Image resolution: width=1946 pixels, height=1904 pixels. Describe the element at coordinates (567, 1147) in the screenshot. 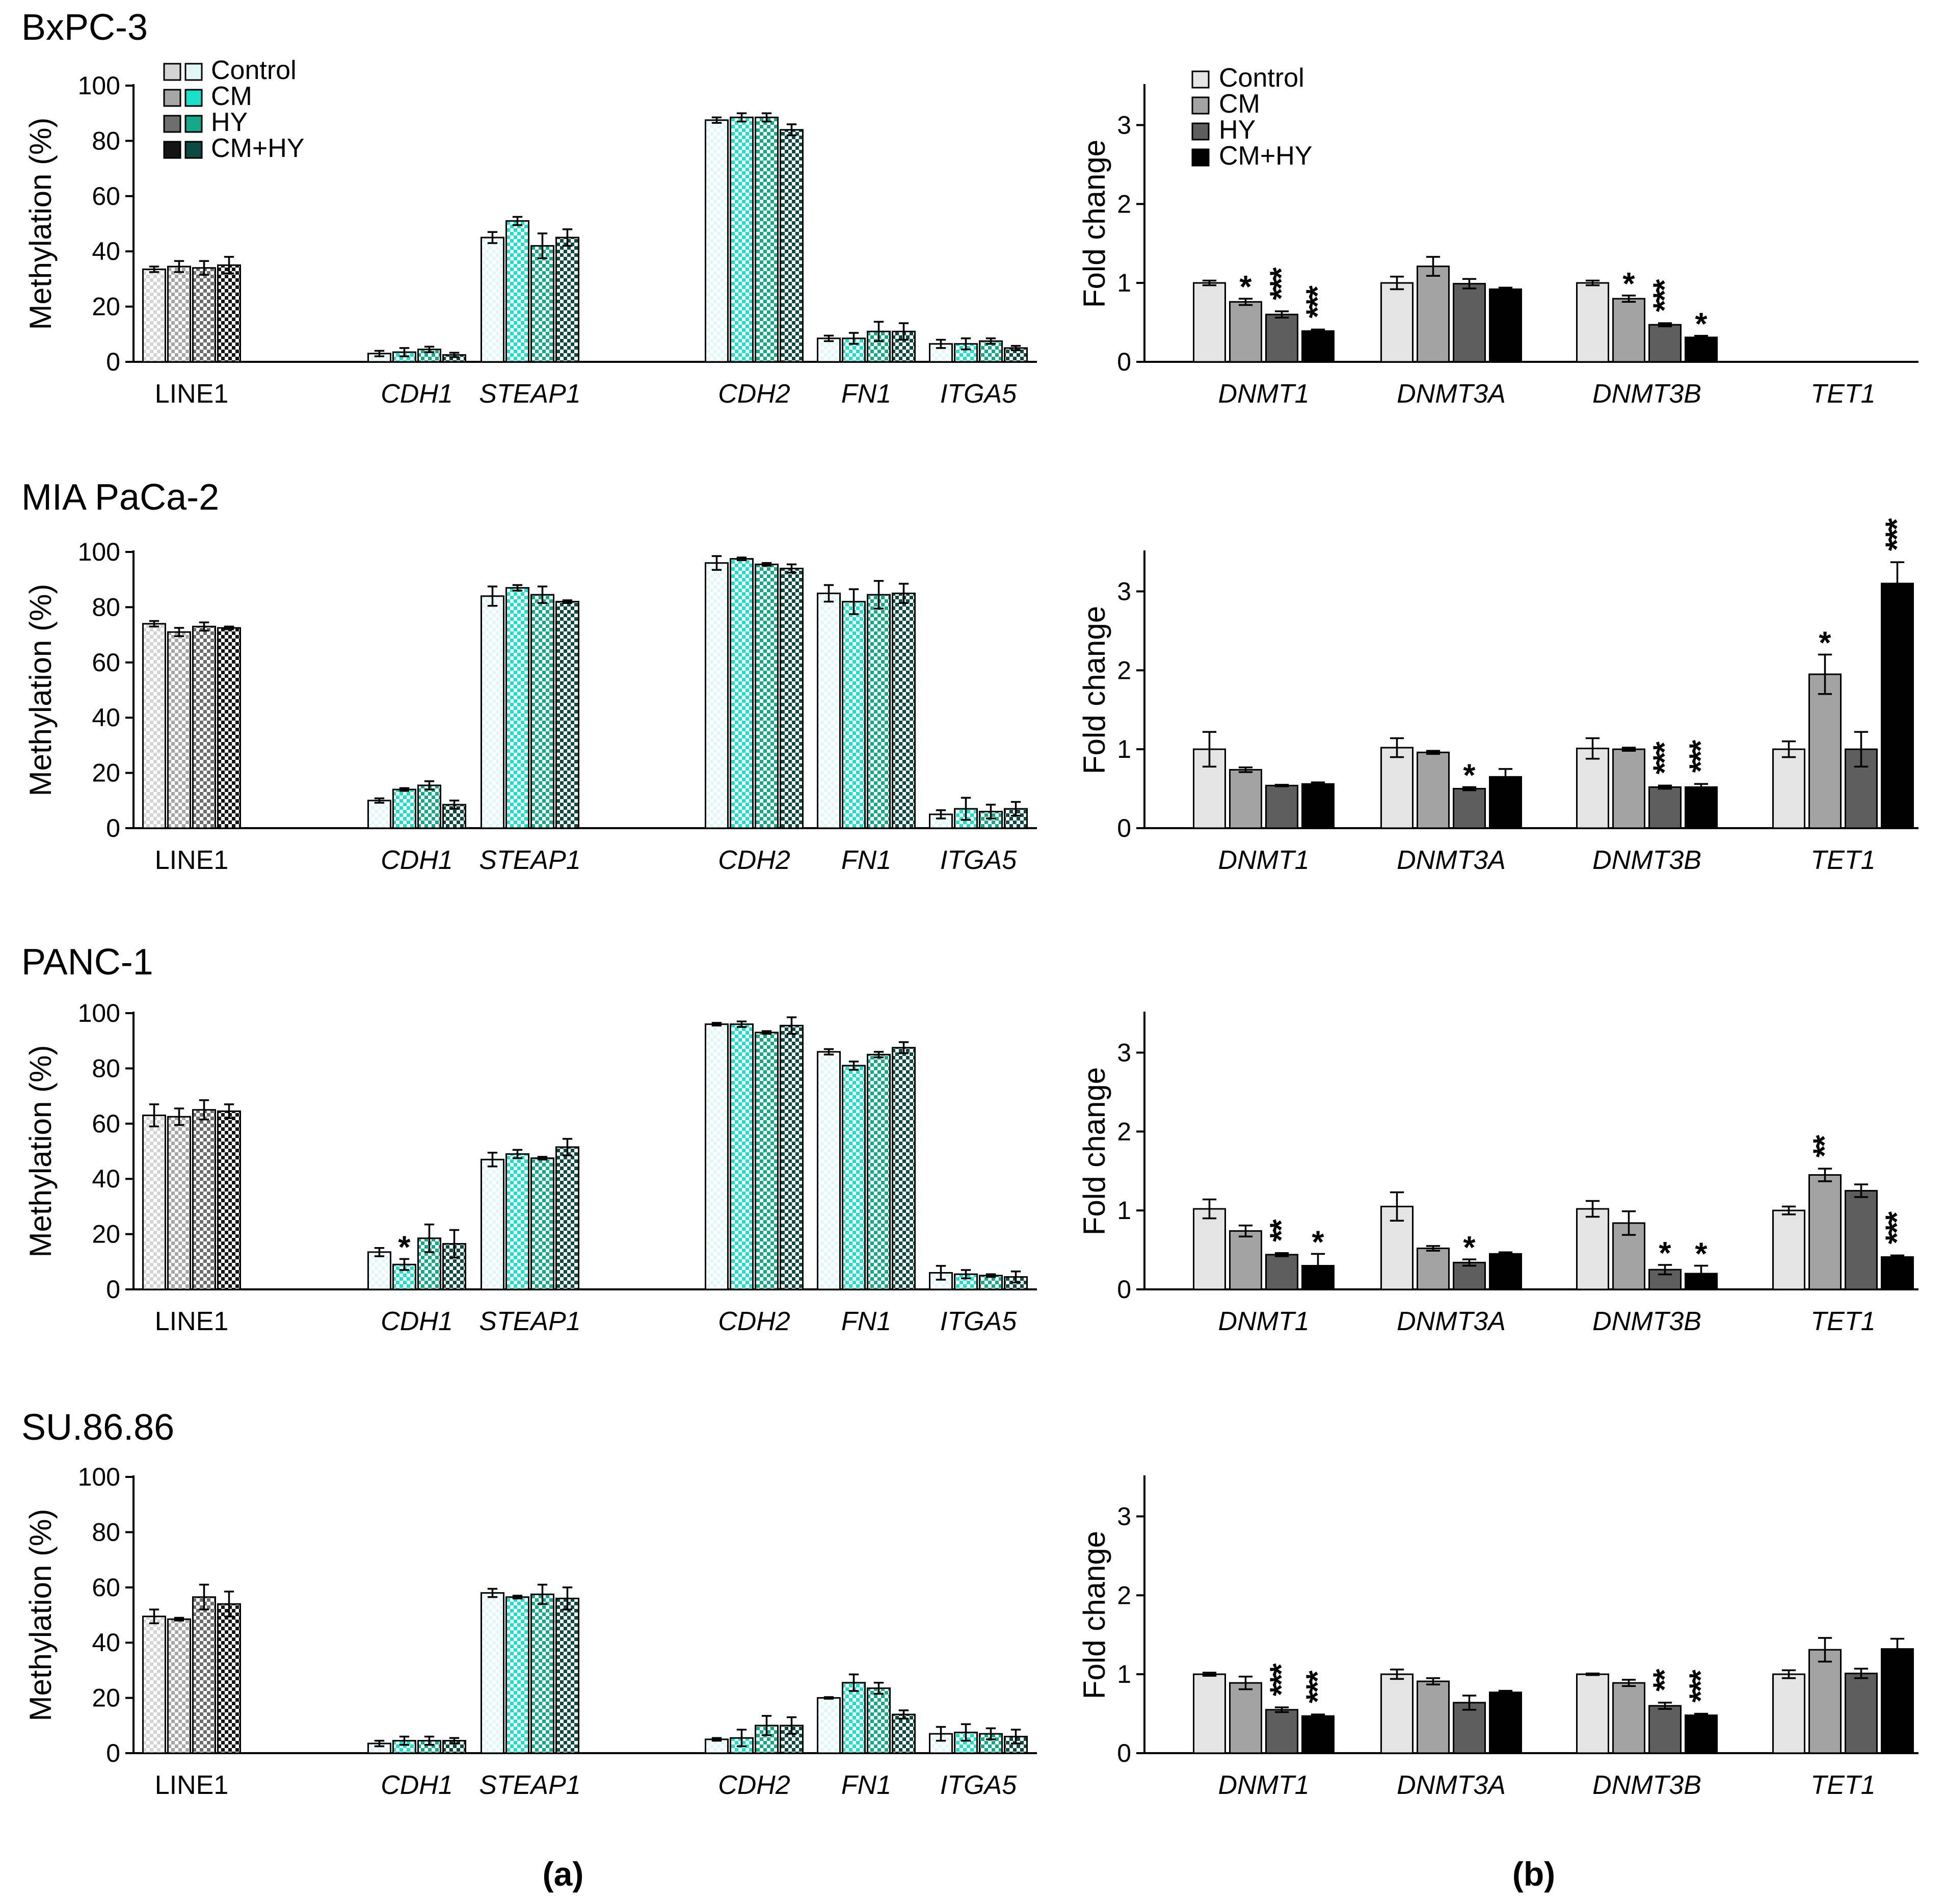

I see `error-bar-steap1-cm-hy` at that location.